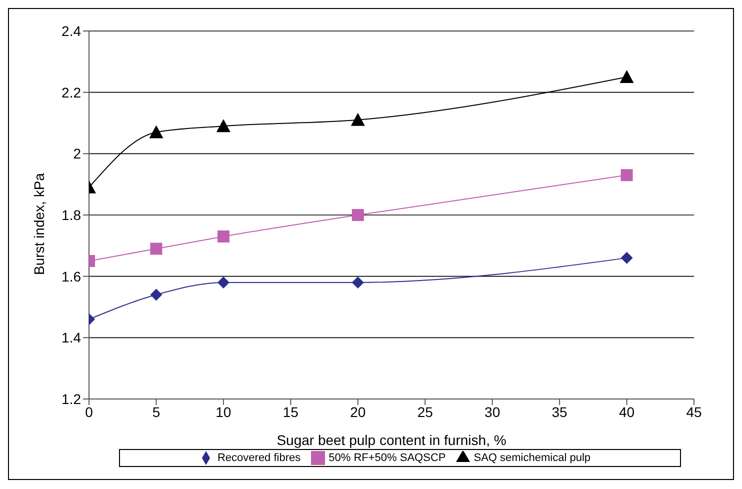  Describe the element at coordinates (72, 276) in the screenshot. I see `y-tick-label: 1.6` at that location.